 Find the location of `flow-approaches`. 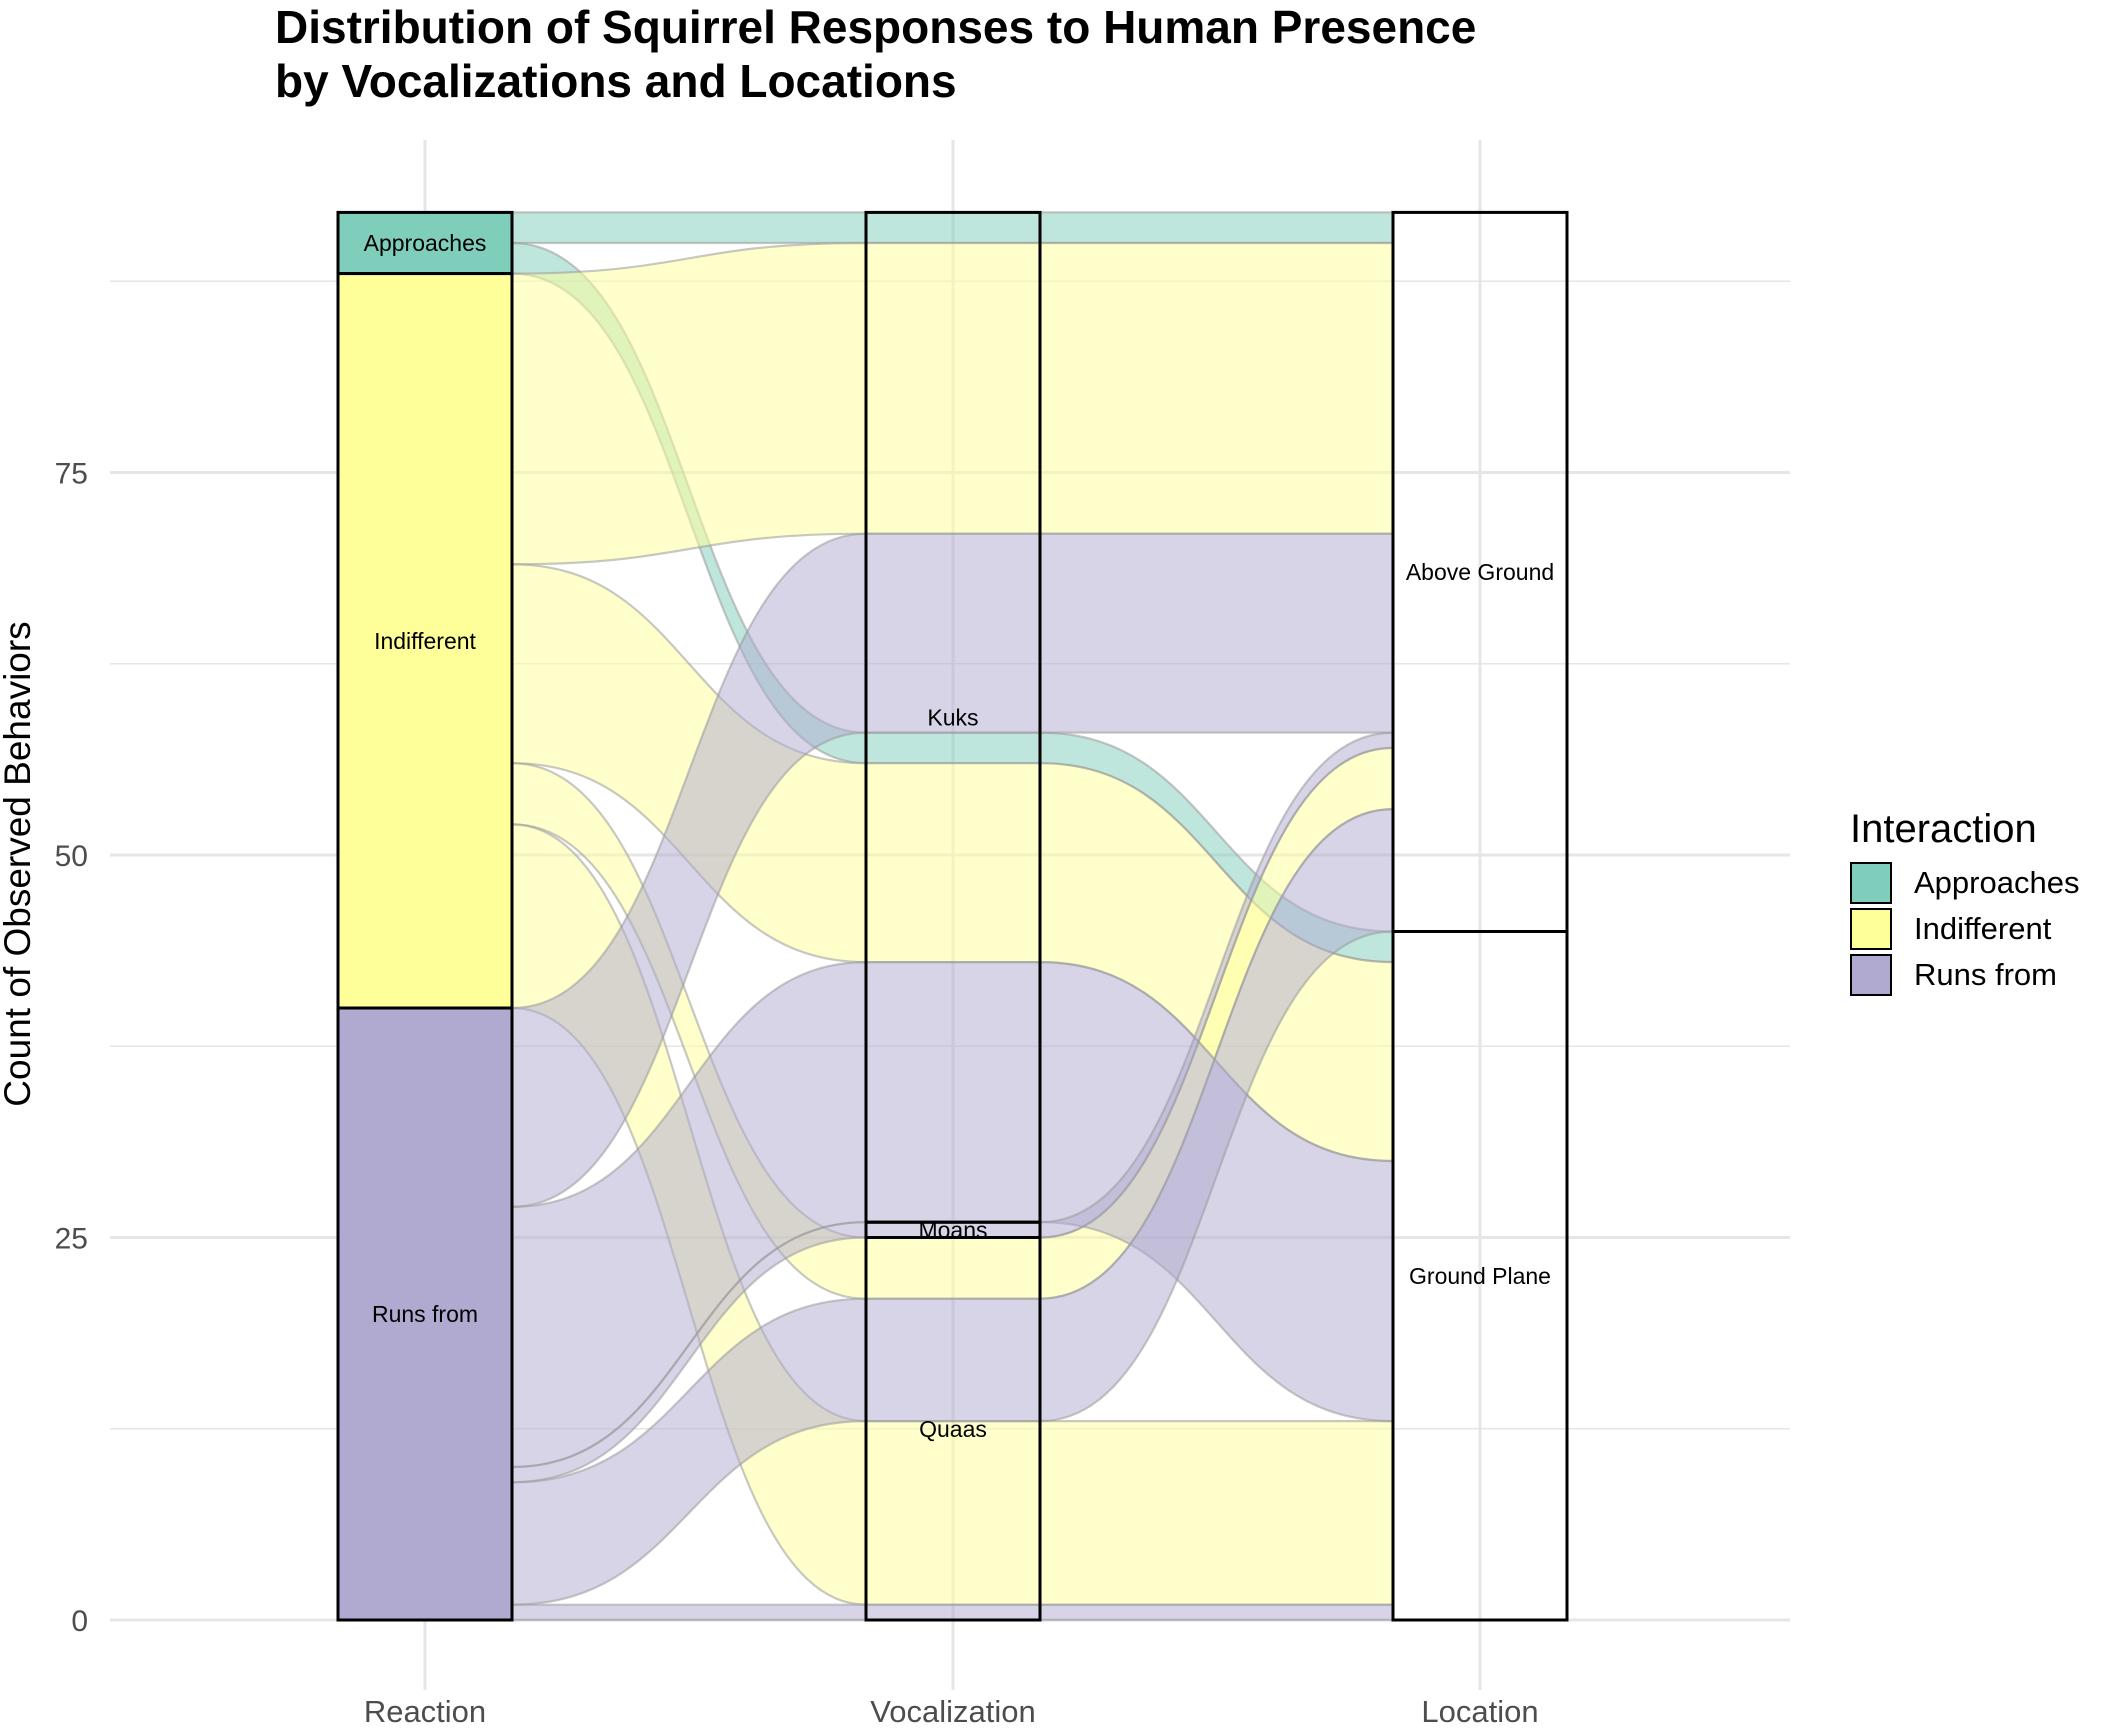

flow-approaches is located at coordinates (952, 228).